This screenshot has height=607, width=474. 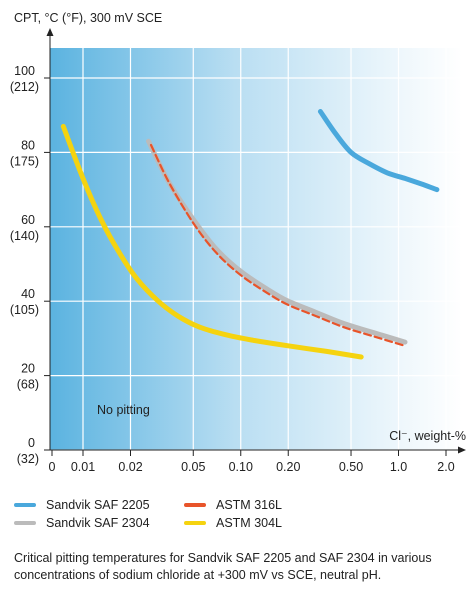 I want to click on y-tick-label-1: 20, so click(x=28, y=369).